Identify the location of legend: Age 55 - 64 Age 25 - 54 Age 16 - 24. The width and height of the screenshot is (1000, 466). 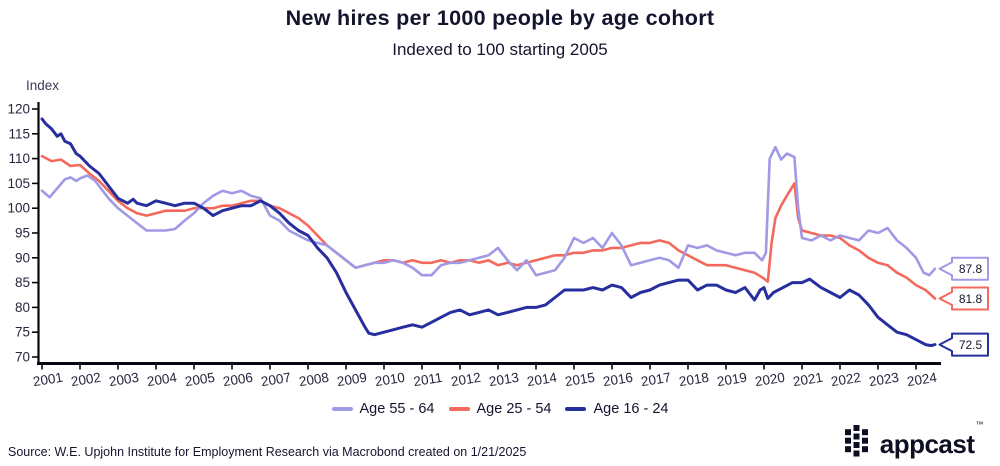
(500, 409).